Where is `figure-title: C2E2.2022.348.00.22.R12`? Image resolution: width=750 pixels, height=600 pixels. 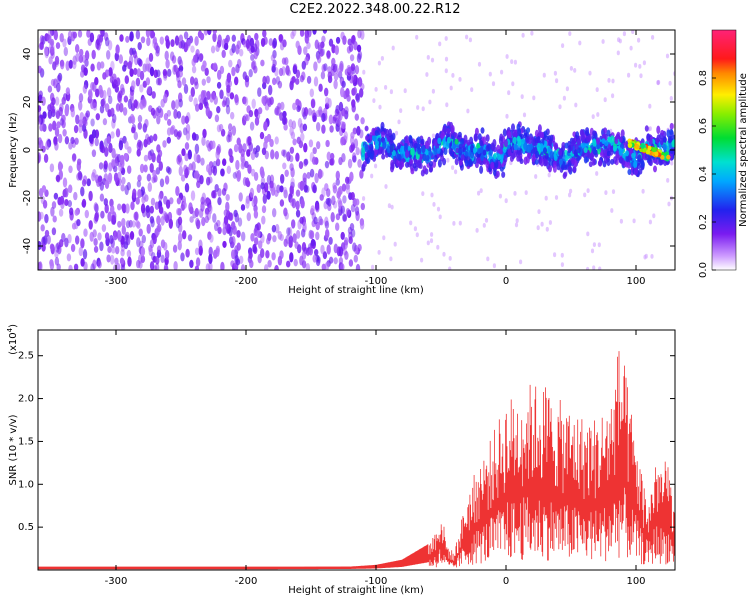 figure-title: C2E2.2022.348.00.22.R12 is located at coordinates (375, 9).